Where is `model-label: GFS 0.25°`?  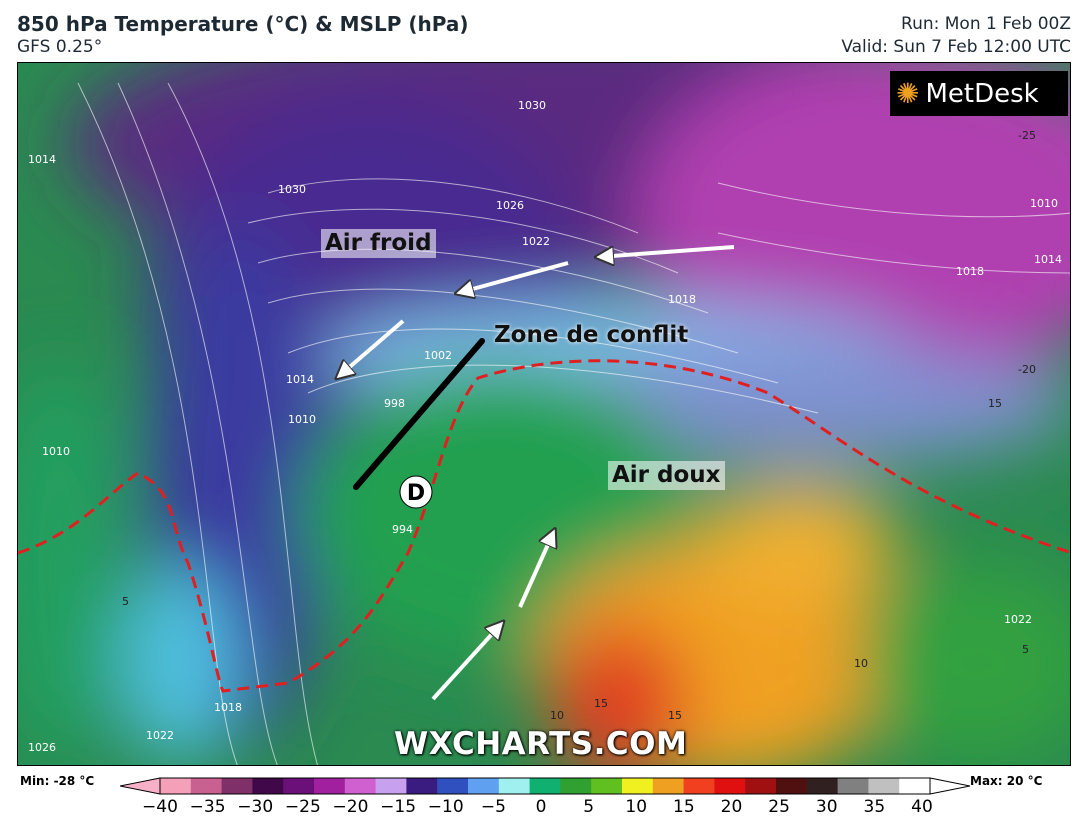
model-label: GFS 0.25° is located at coordinates (60, 47).